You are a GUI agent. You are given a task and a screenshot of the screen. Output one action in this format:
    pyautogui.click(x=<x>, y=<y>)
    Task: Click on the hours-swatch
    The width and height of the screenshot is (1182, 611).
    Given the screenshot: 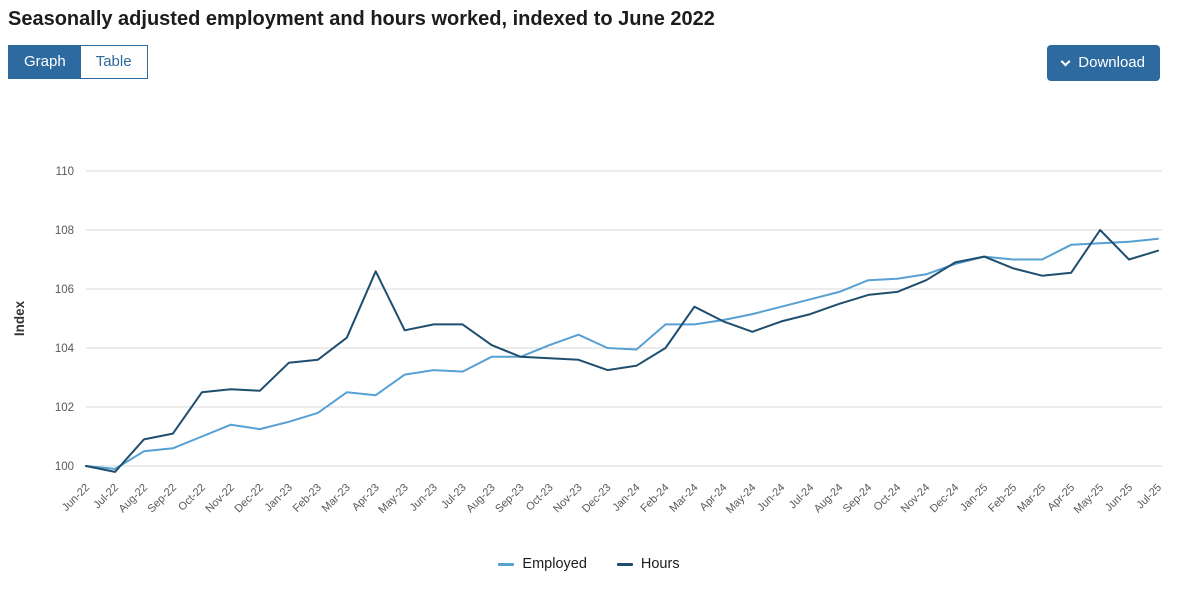 What is the action you would take?
    pyautogui.click(x=624, y=564)
    